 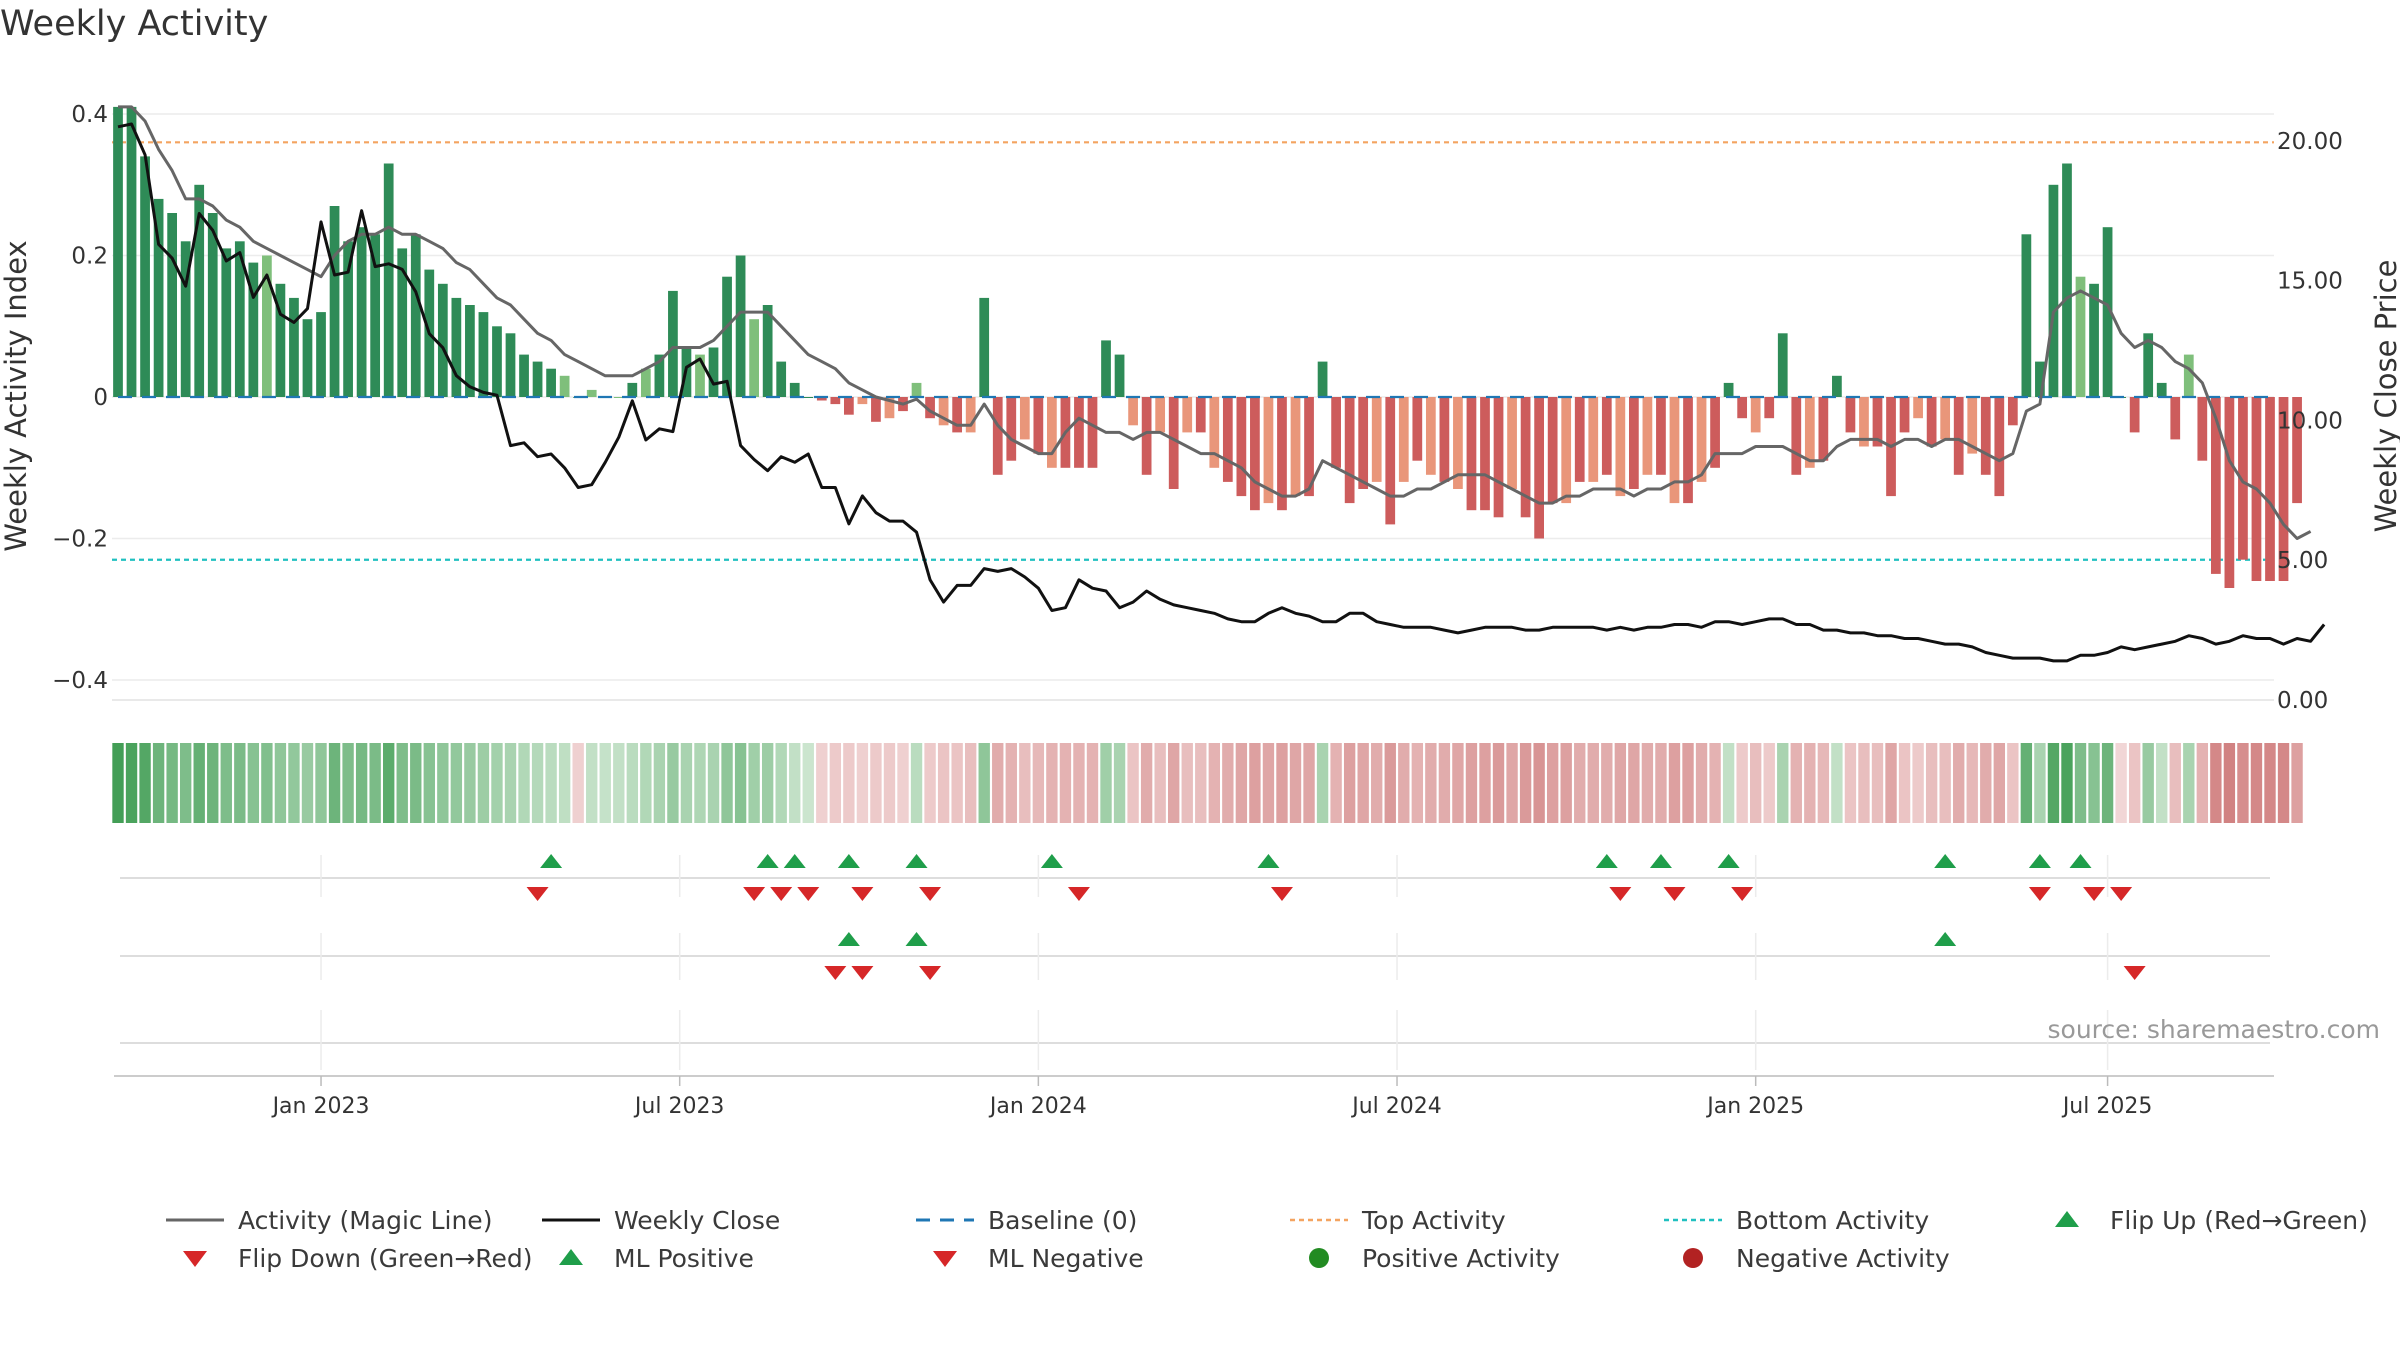 What do you see at coordinates (1754, 1106) in the screenshot?
I see `x-tick-label: Jan 2025` at bounding box center [1754, 1106].